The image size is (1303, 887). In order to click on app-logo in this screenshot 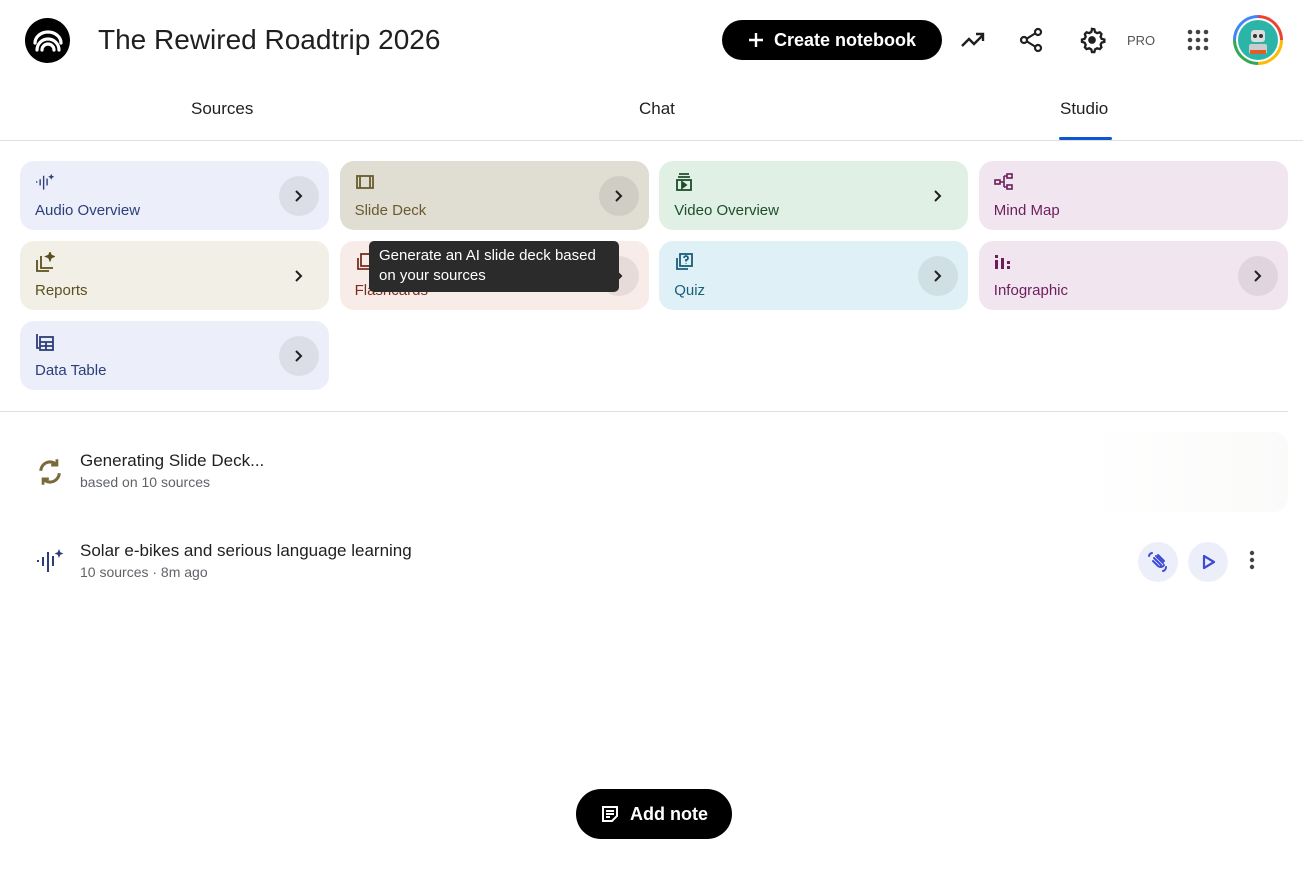, I will do `click(47, 40)`.